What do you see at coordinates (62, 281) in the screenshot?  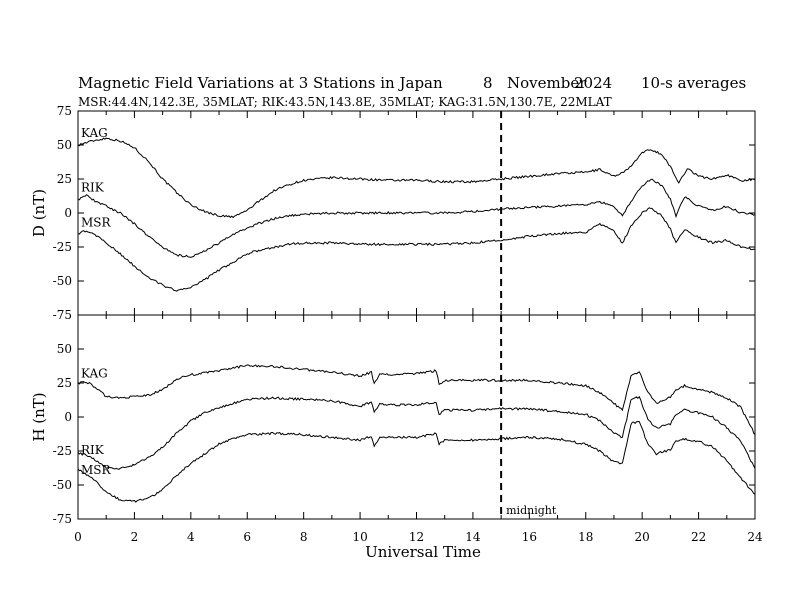 I see `d-ytick-label: -50` at bounding box center [62, 281].